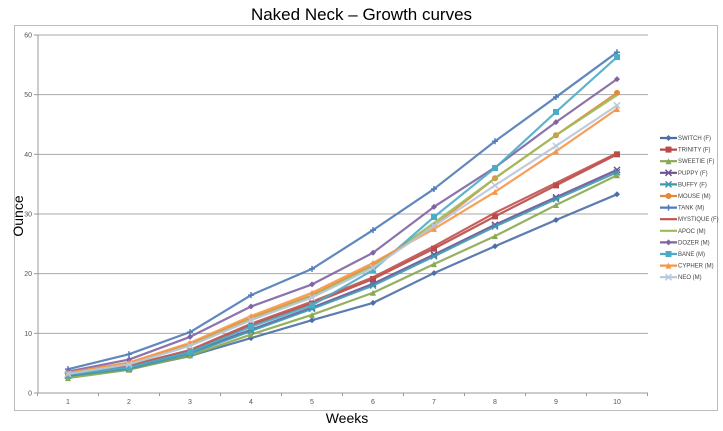 This screenshot has width=723, height=431. I want to click on x-tick-label: 1, so click(68, 402).